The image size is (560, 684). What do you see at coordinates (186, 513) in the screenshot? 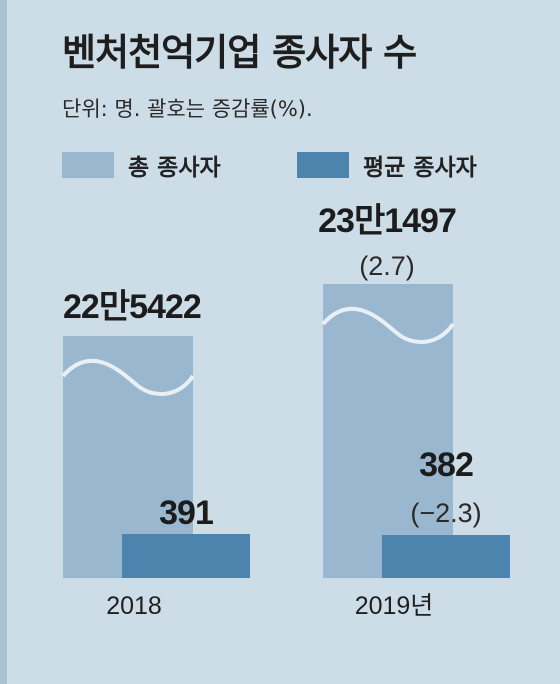
I see `data-label-average-0: 391` at bounding box center [186, 513].